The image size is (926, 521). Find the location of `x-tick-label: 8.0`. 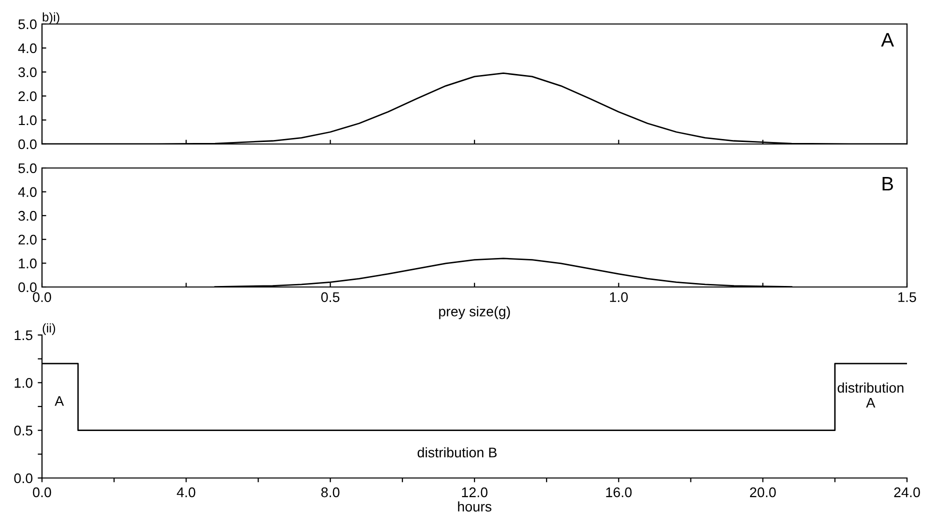

x-tick-label: 8.0 is located at coordinates (330, 492).